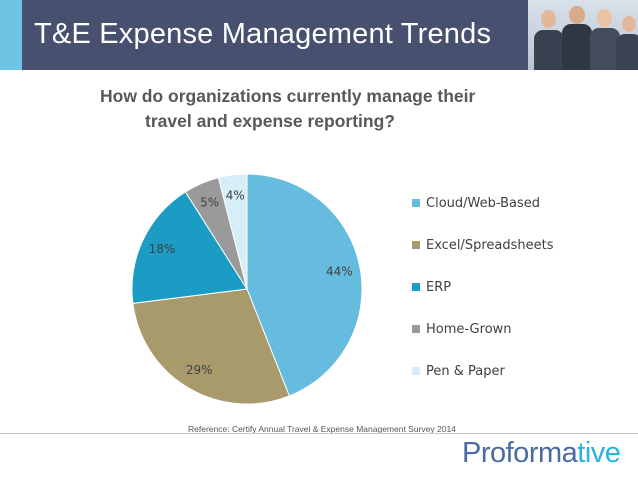  Describe the element at coordinates (209, 203) in the screenshot. I see `slice-label-home-grown: 5%` at that location.